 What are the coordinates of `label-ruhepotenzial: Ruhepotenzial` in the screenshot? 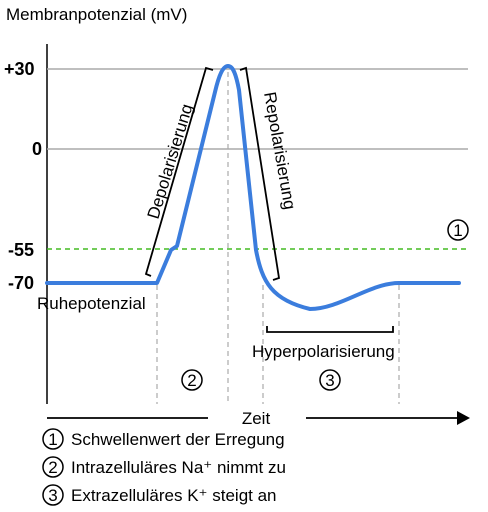 It's located at (91, 303).